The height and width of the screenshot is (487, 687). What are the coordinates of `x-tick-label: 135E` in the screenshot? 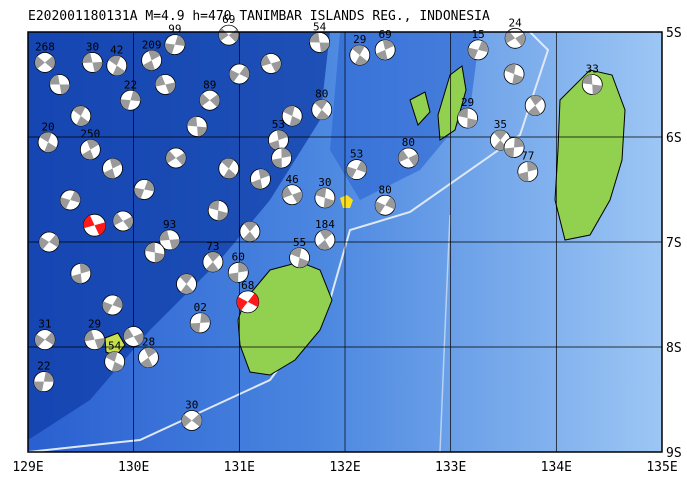 It's located at (661, 467).